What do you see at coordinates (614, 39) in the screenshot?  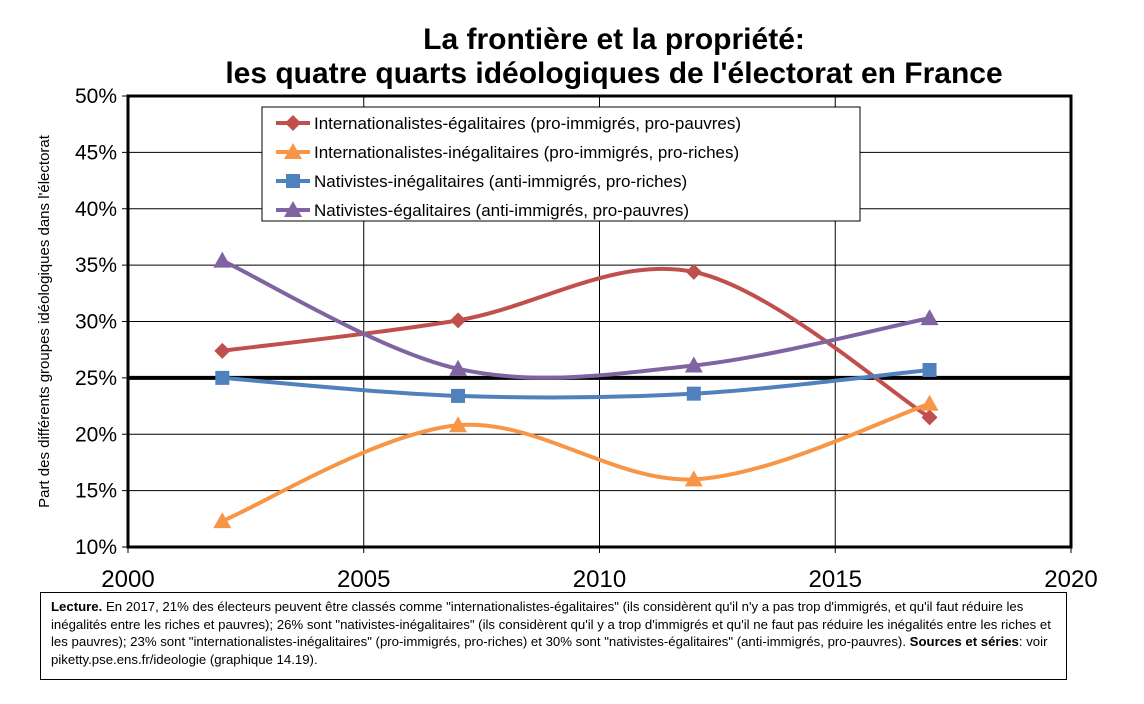 I see `chart-title-line-1: La frontière et la propriété:` at bounding box center [614, 39].